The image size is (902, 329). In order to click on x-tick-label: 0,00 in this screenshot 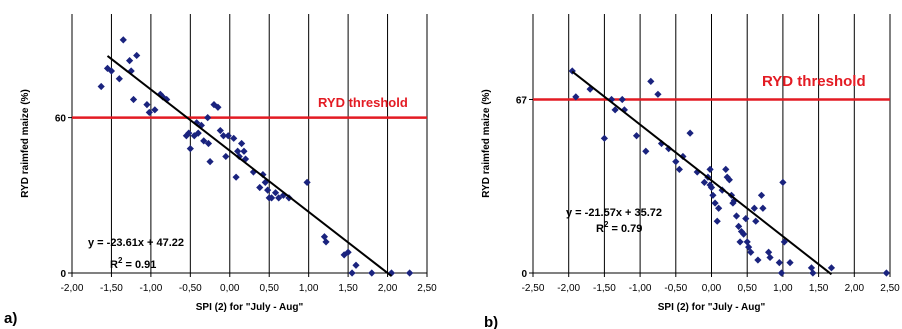, I will do `click(230, 288)`.